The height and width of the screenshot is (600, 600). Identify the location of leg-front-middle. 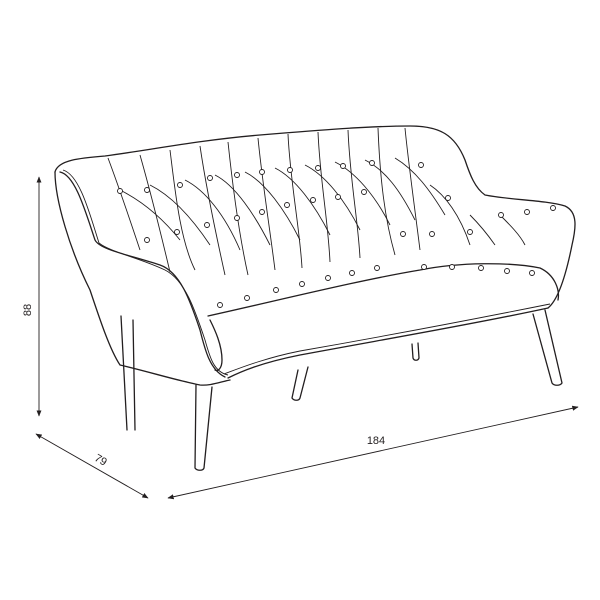
(300, 383).